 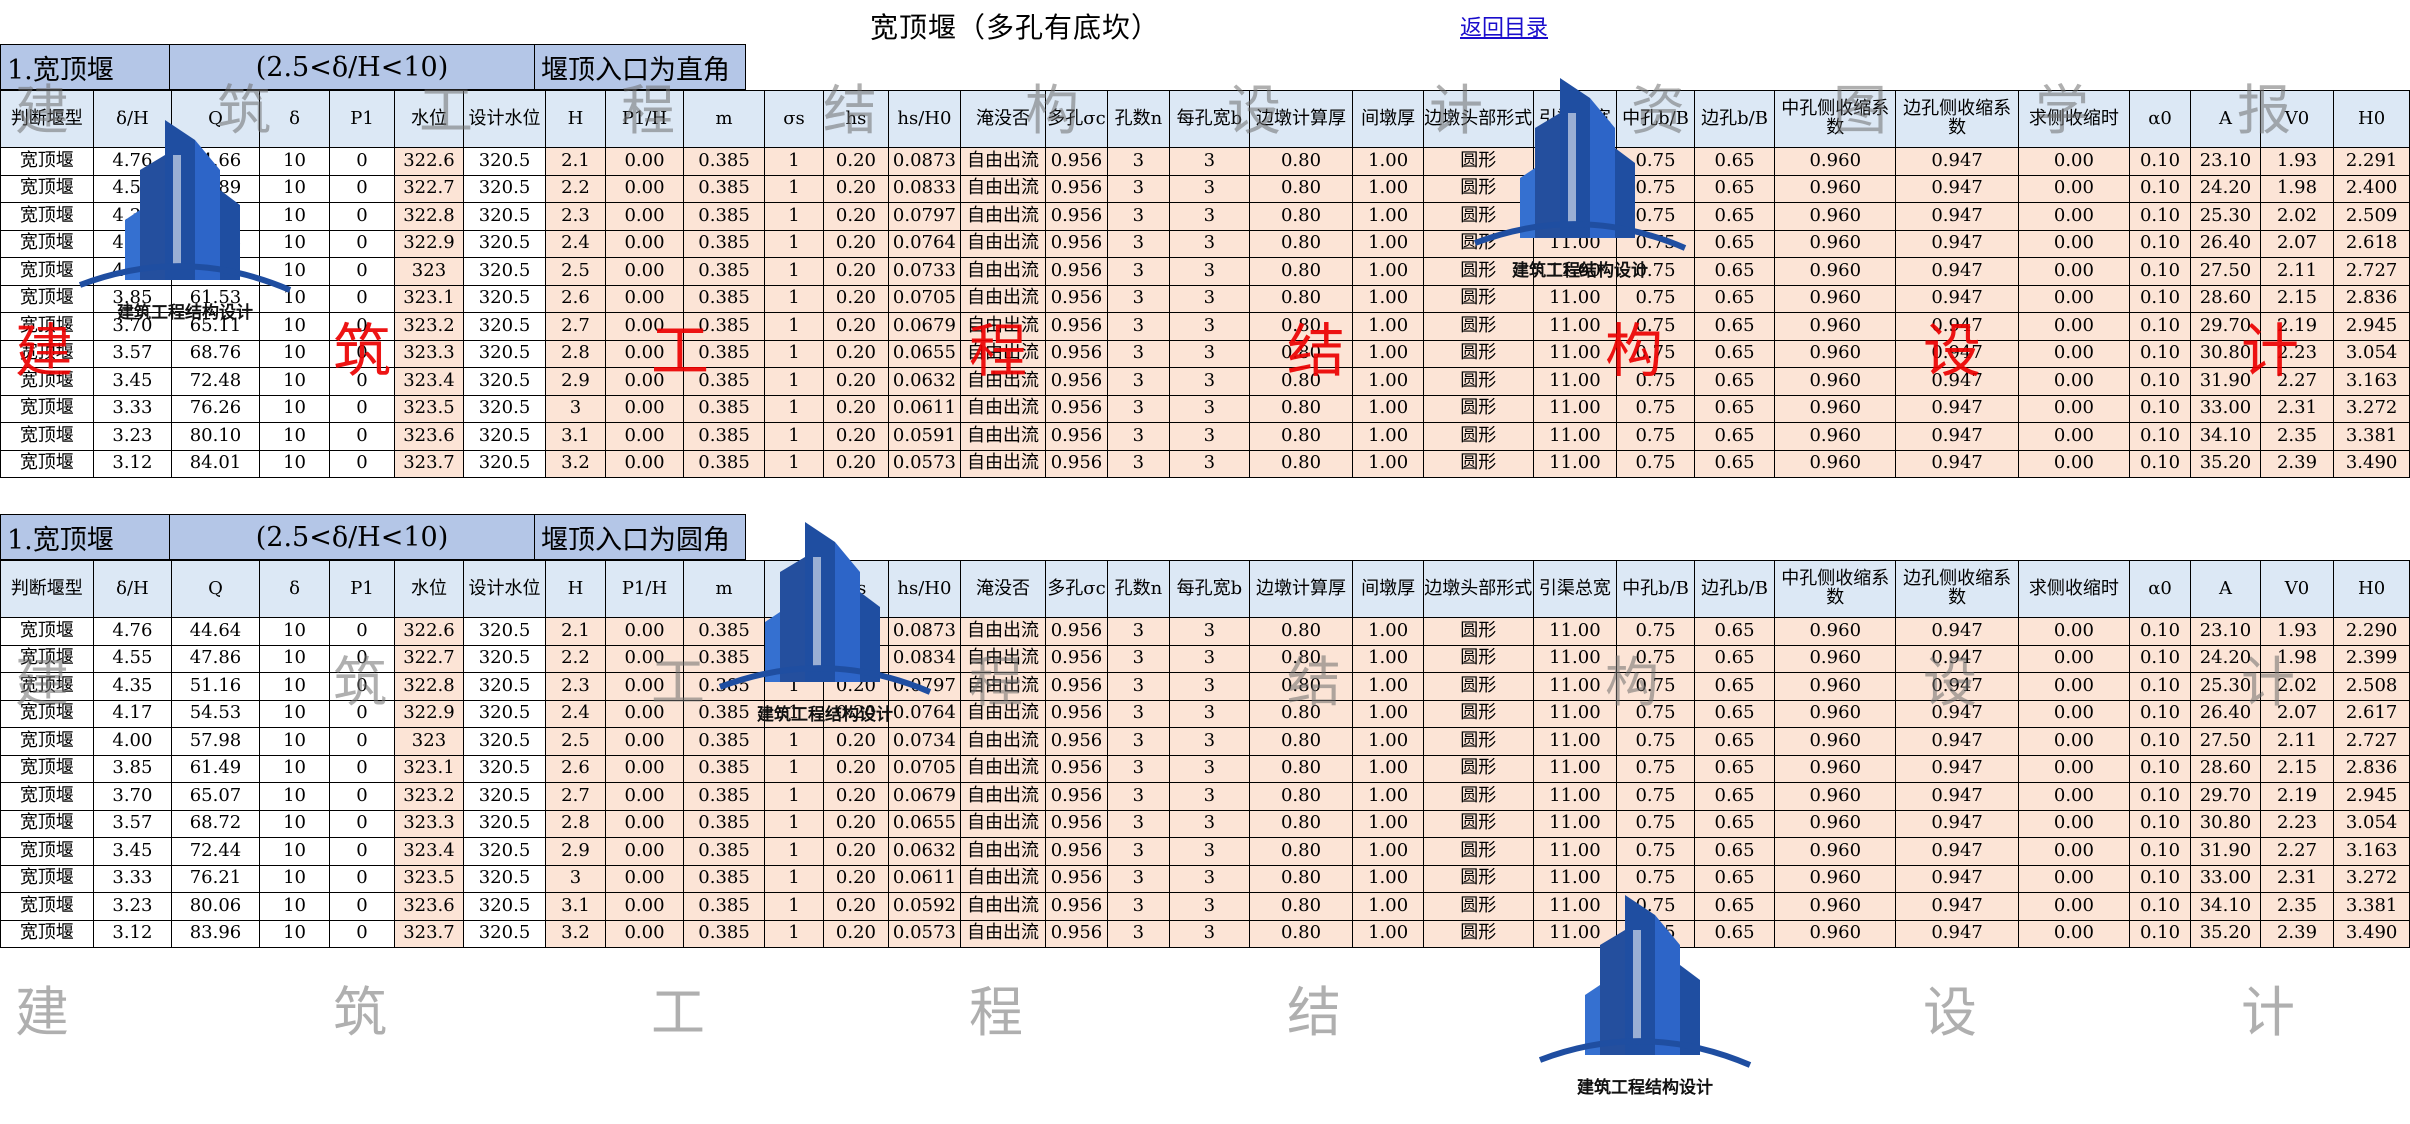 I want to click on table-cell: 26.40, so click(x=2225, y=713).